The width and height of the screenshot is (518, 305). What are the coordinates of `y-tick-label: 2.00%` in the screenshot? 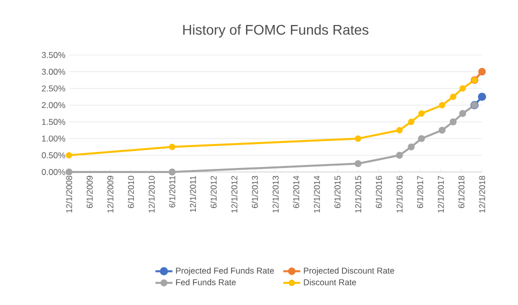 It's located at (54, 105).